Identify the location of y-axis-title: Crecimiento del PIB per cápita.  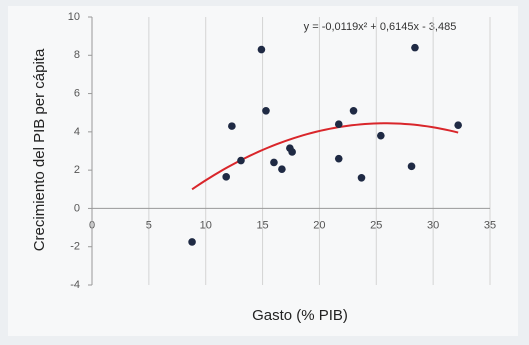
(39, 149).